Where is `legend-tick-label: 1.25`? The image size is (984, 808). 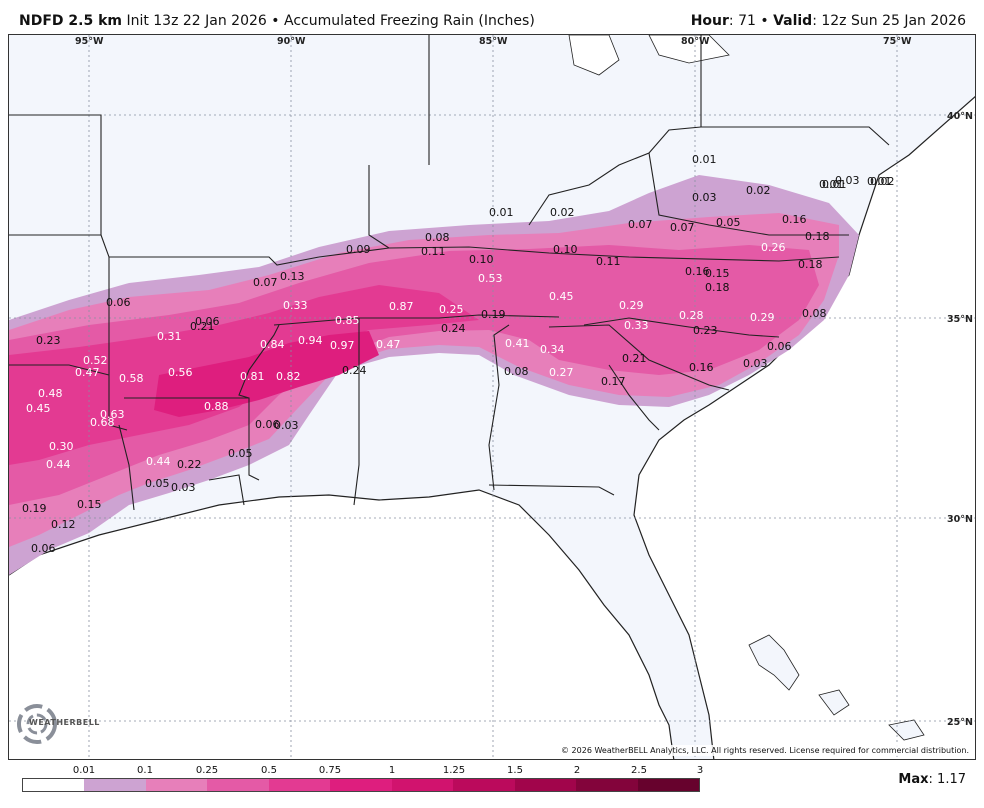 legend-tick-label: 1.25 is located at coordinates (454, 770).